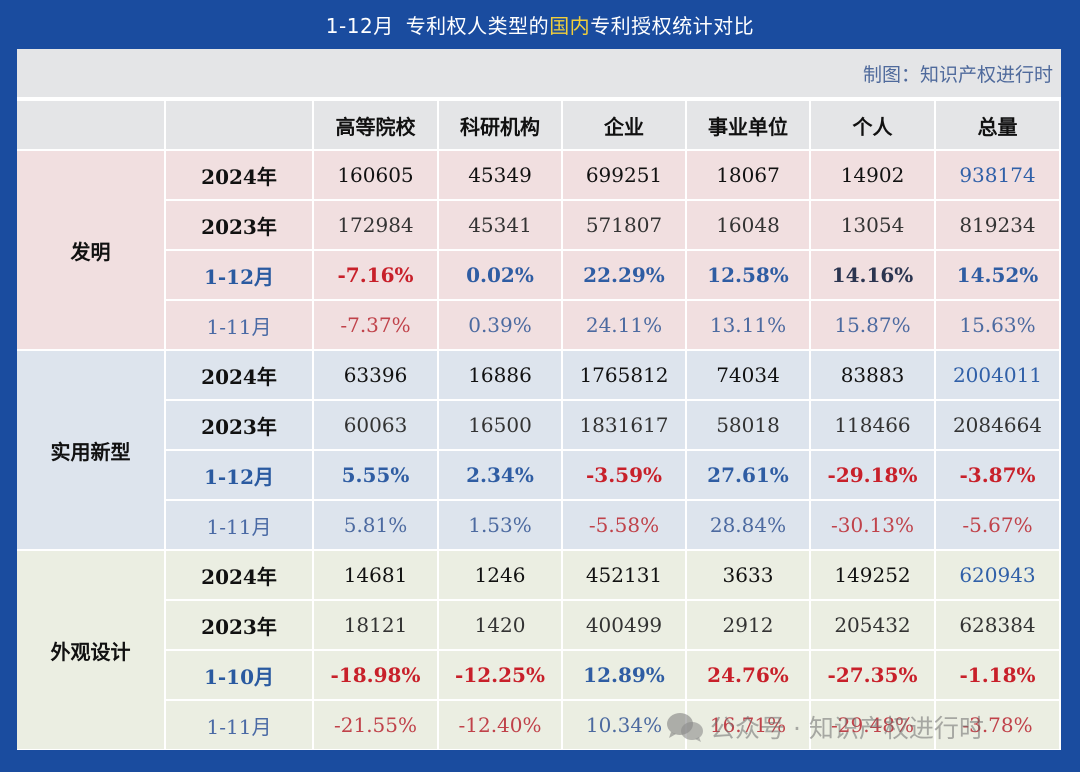 This screenshot has height=772, width=1080. Describe the element at coordinates (748, 275) in the screenshot. I see `cell: 12.58%` at that location.